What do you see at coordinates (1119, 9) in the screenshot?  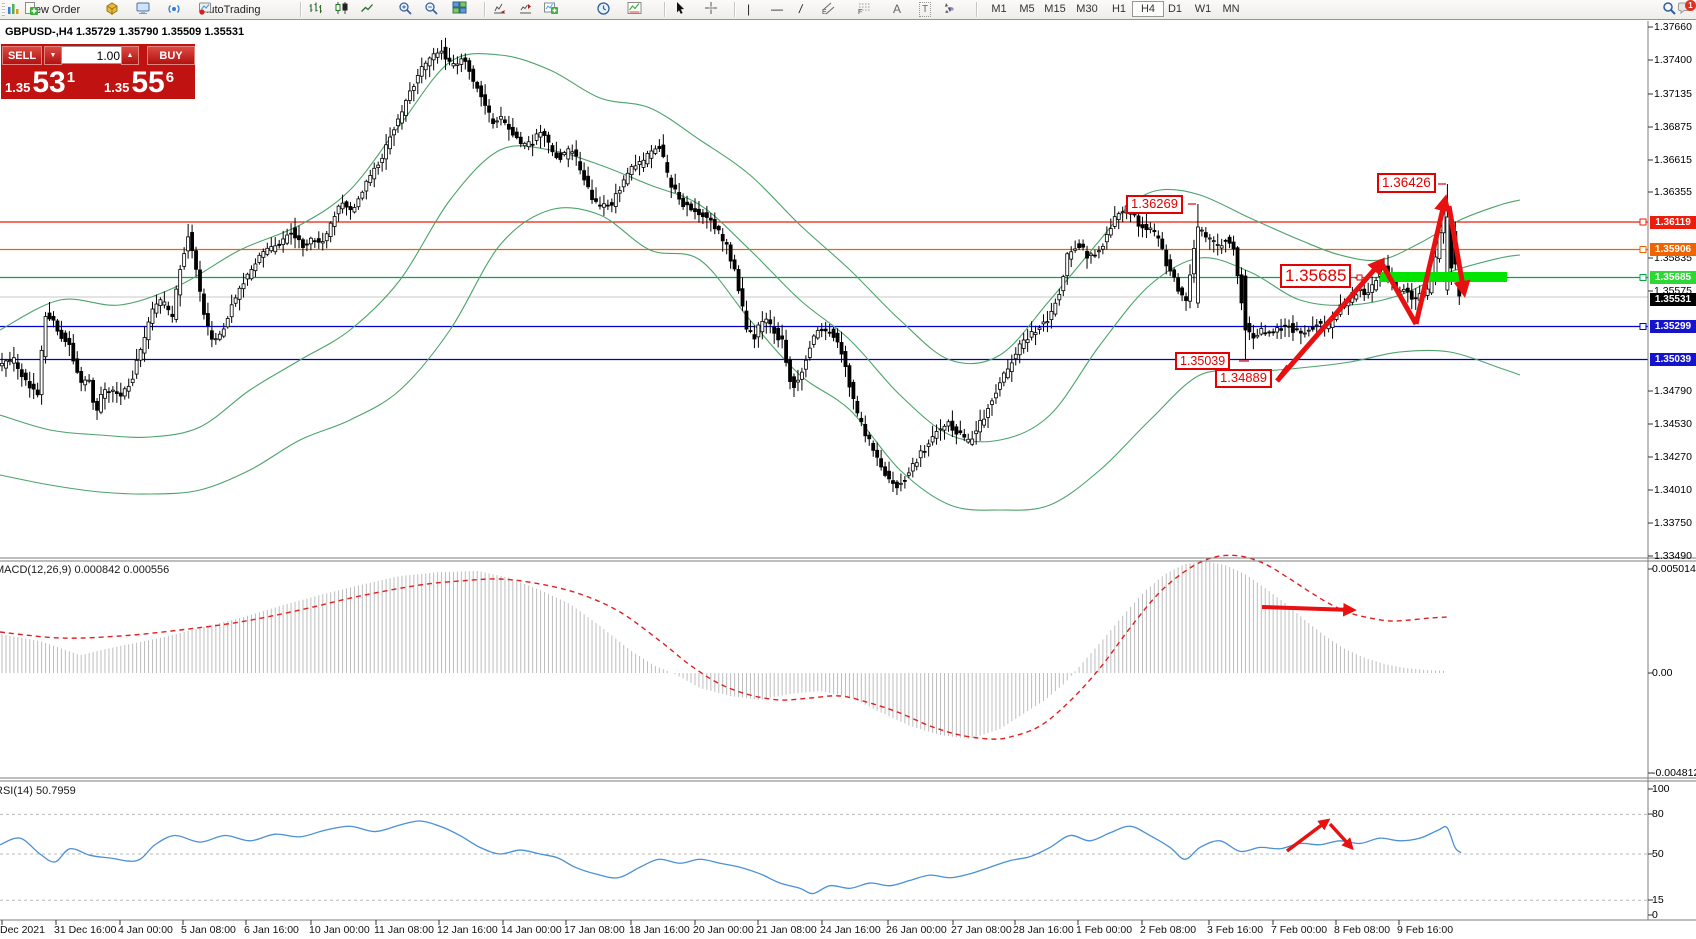 I see `timeframe-h1: H1` at bounding box center [1119, 9].